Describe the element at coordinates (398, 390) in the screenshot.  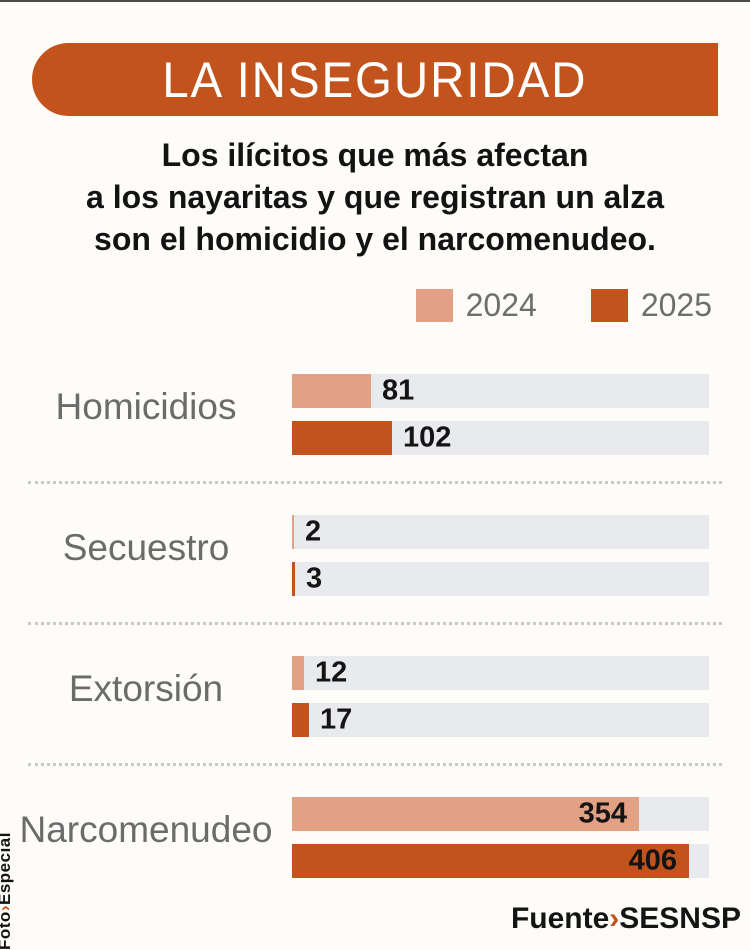
I see `bar-value: 81` at that location.